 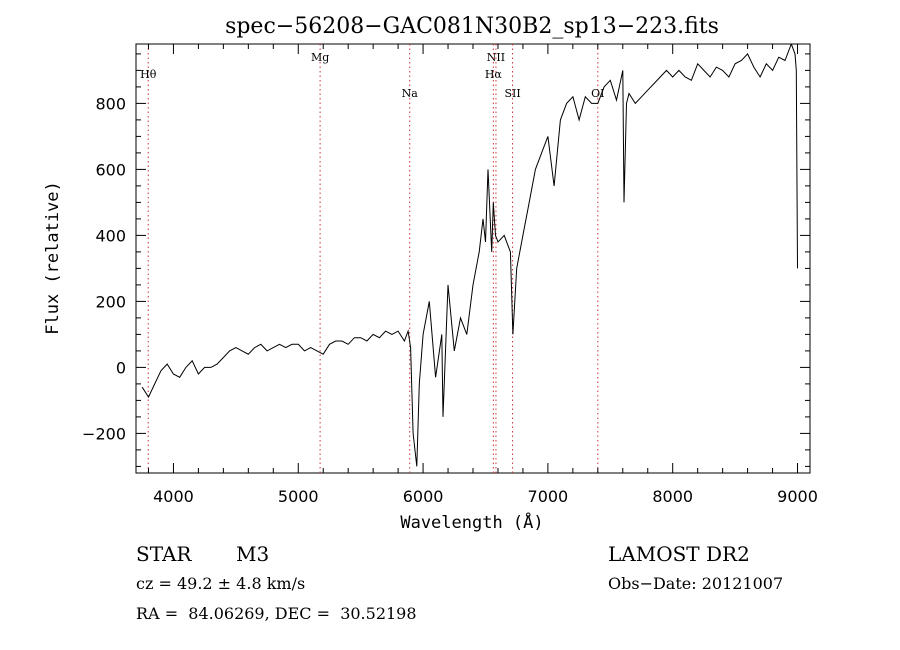 What do you see at coordinates (512, 93) in the screenshot?
I see `marker-label-5: SII` at bounding box center [512, 93].